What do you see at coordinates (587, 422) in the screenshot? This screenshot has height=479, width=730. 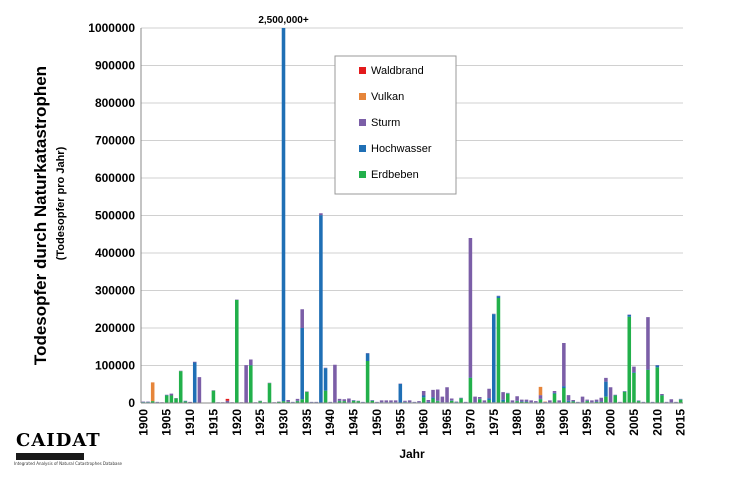 I see `x-tick-label: 1995` at bounding box center [587, 422].